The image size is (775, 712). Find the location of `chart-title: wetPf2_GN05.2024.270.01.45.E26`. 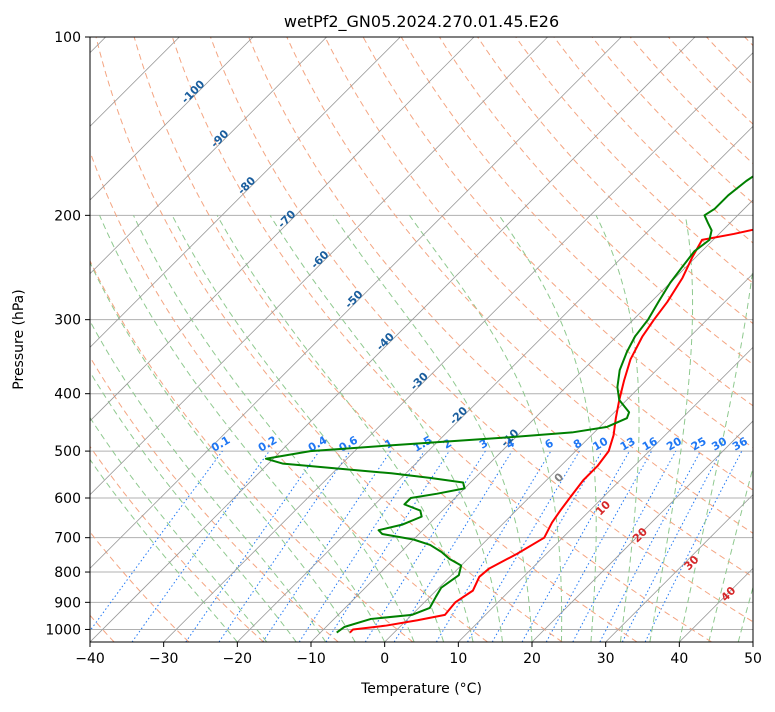

chart-title: wetPf2_GN05.2024.270.01.45.E26 is located at coordinates (421, 22).